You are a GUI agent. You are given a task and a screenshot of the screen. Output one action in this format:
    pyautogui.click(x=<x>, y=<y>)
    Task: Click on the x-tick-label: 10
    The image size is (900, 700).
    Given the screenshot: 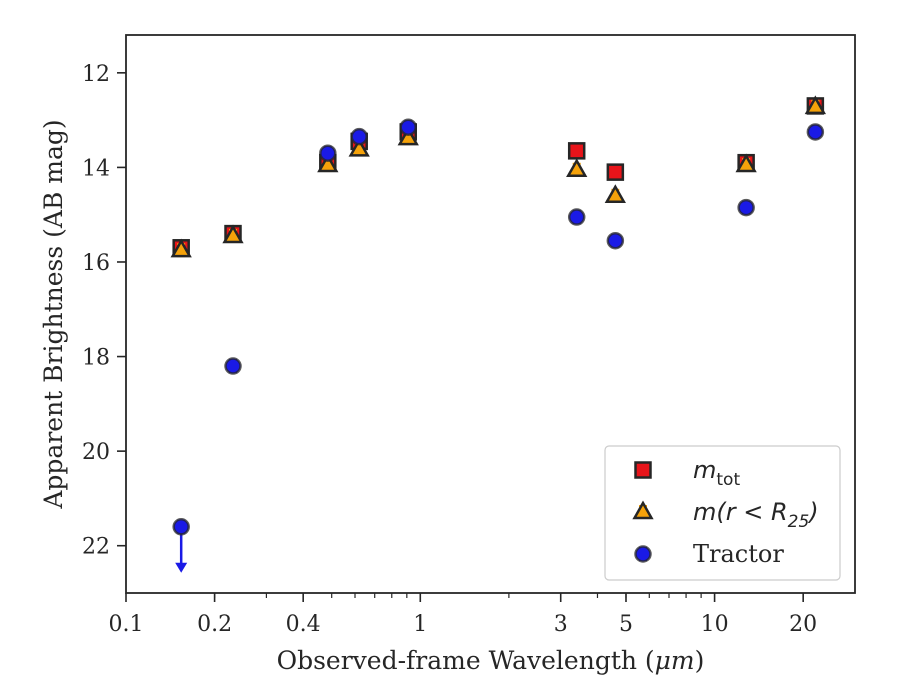 What is the action you would take?
    pyautogui.click(x=715, y=624)
    